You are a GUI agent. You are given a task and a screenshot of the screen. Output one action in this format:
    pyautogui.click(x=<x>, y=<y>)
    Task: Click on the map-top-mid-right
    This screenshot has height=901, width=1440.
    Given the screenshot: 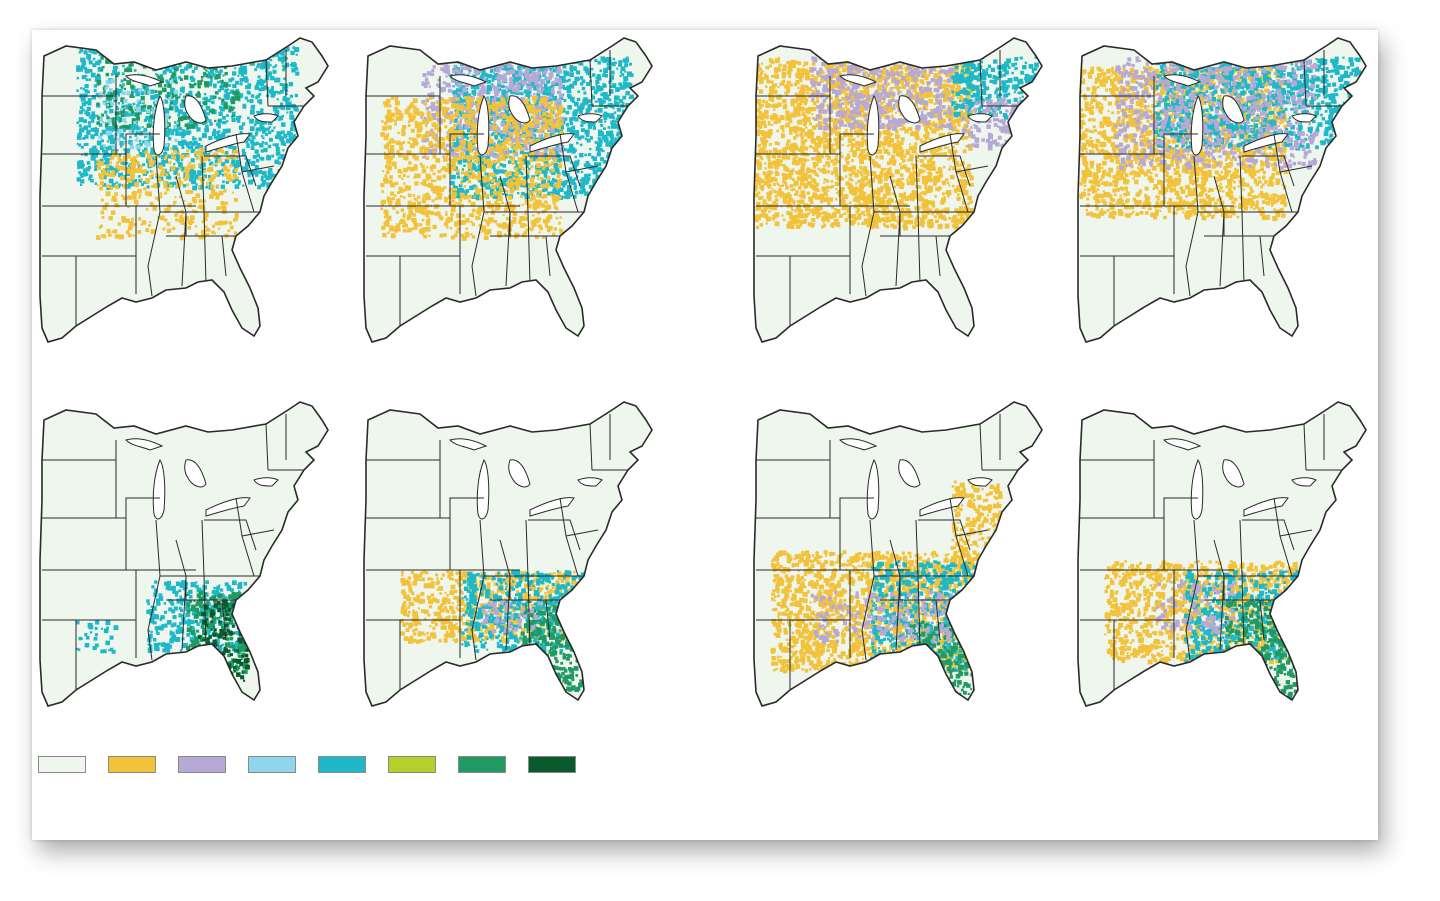 What is the action you would take?
    pyautogui.click(x=184, y=554)
    